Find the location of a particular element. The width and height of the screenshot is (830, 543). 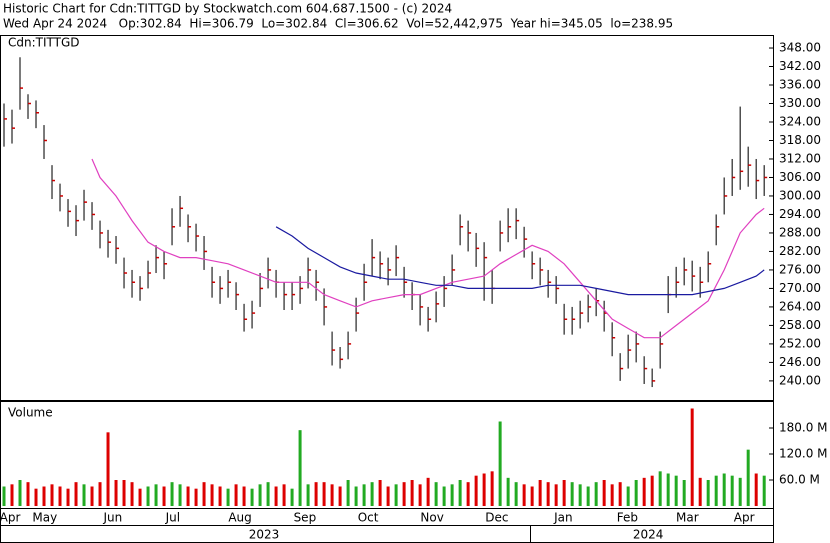

moving-average is located at coordinates (520, 261).